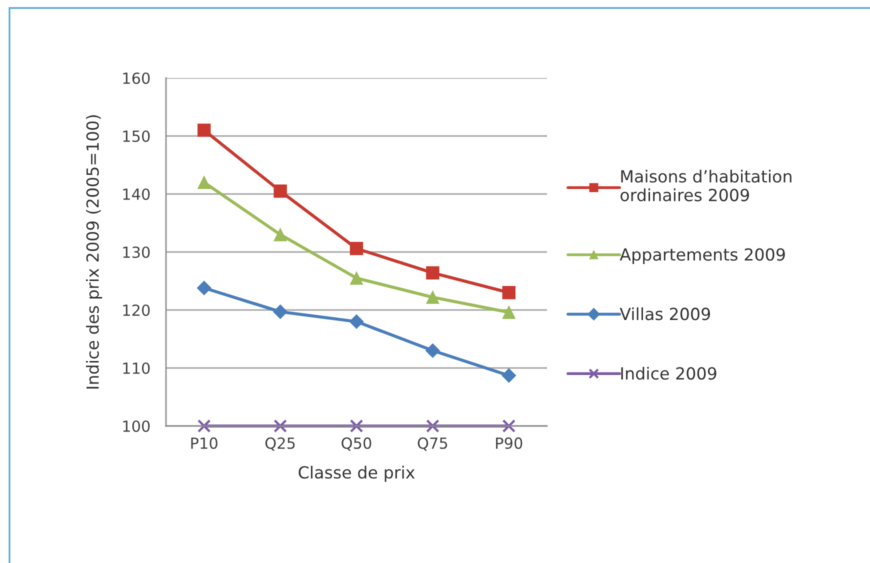 The width and height of the screenshot is (870, 563). Describe the element at coordinates (665, 313) in the screenshot. I see `legend-label: Villas 2009` at that location.